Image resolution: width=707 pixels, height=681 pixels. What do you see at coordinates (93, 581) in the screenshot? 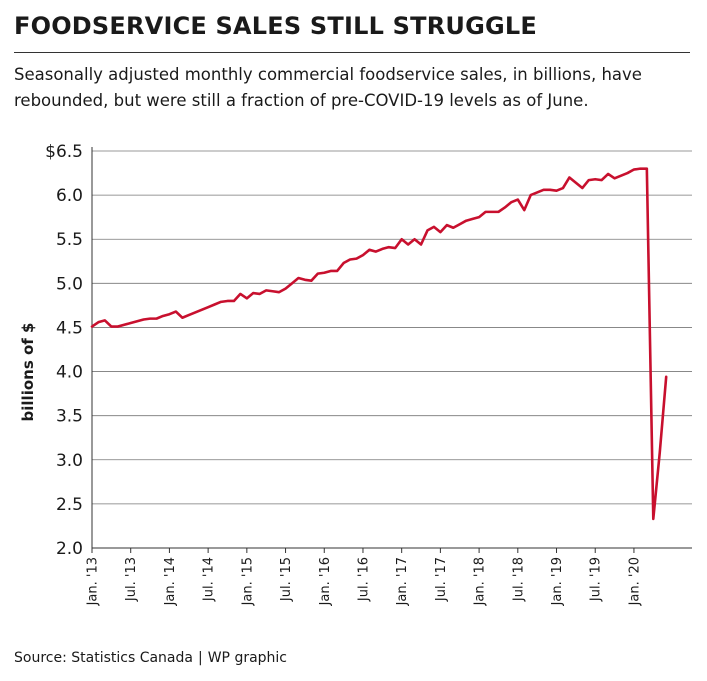
I see `x-tick-label-0: Jan. '13` at bounding box center [93, 581].